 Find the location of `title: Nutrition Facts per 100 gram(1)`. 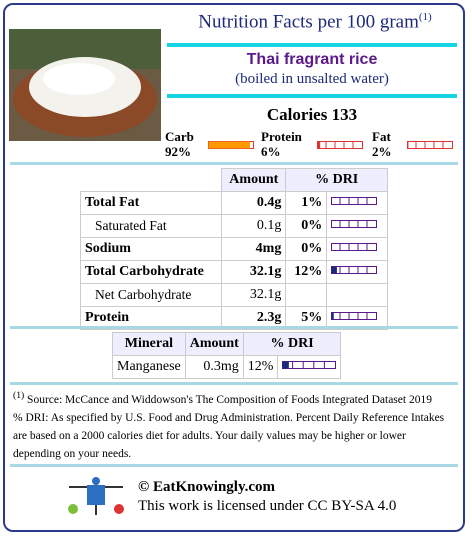

title: Nutrition Facts per 100 gram(1) is located at coordinates (315, 22).